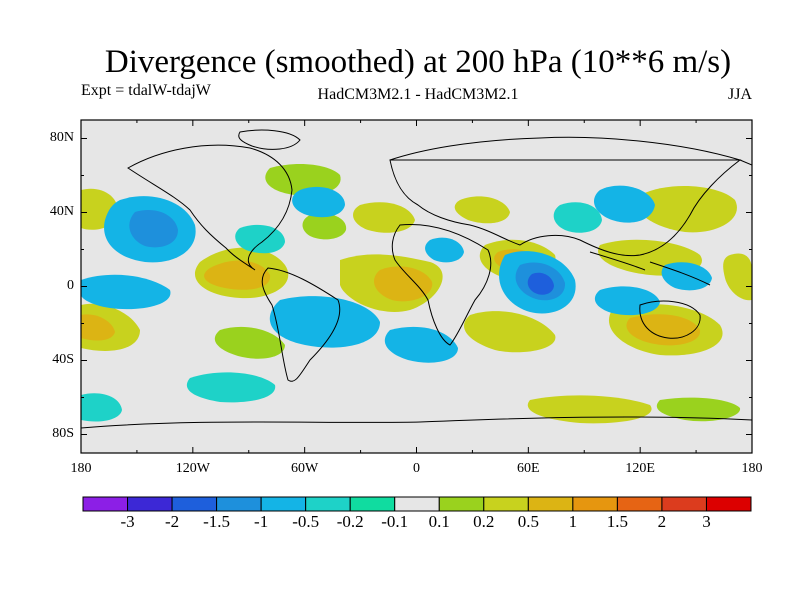 Image resolution: width=800 pixels, height=600 pixels. What do you see at coordinates (61, 211) in the screenshot?
I see `y-tick-label: 40N` at bounding box center [61, 211].